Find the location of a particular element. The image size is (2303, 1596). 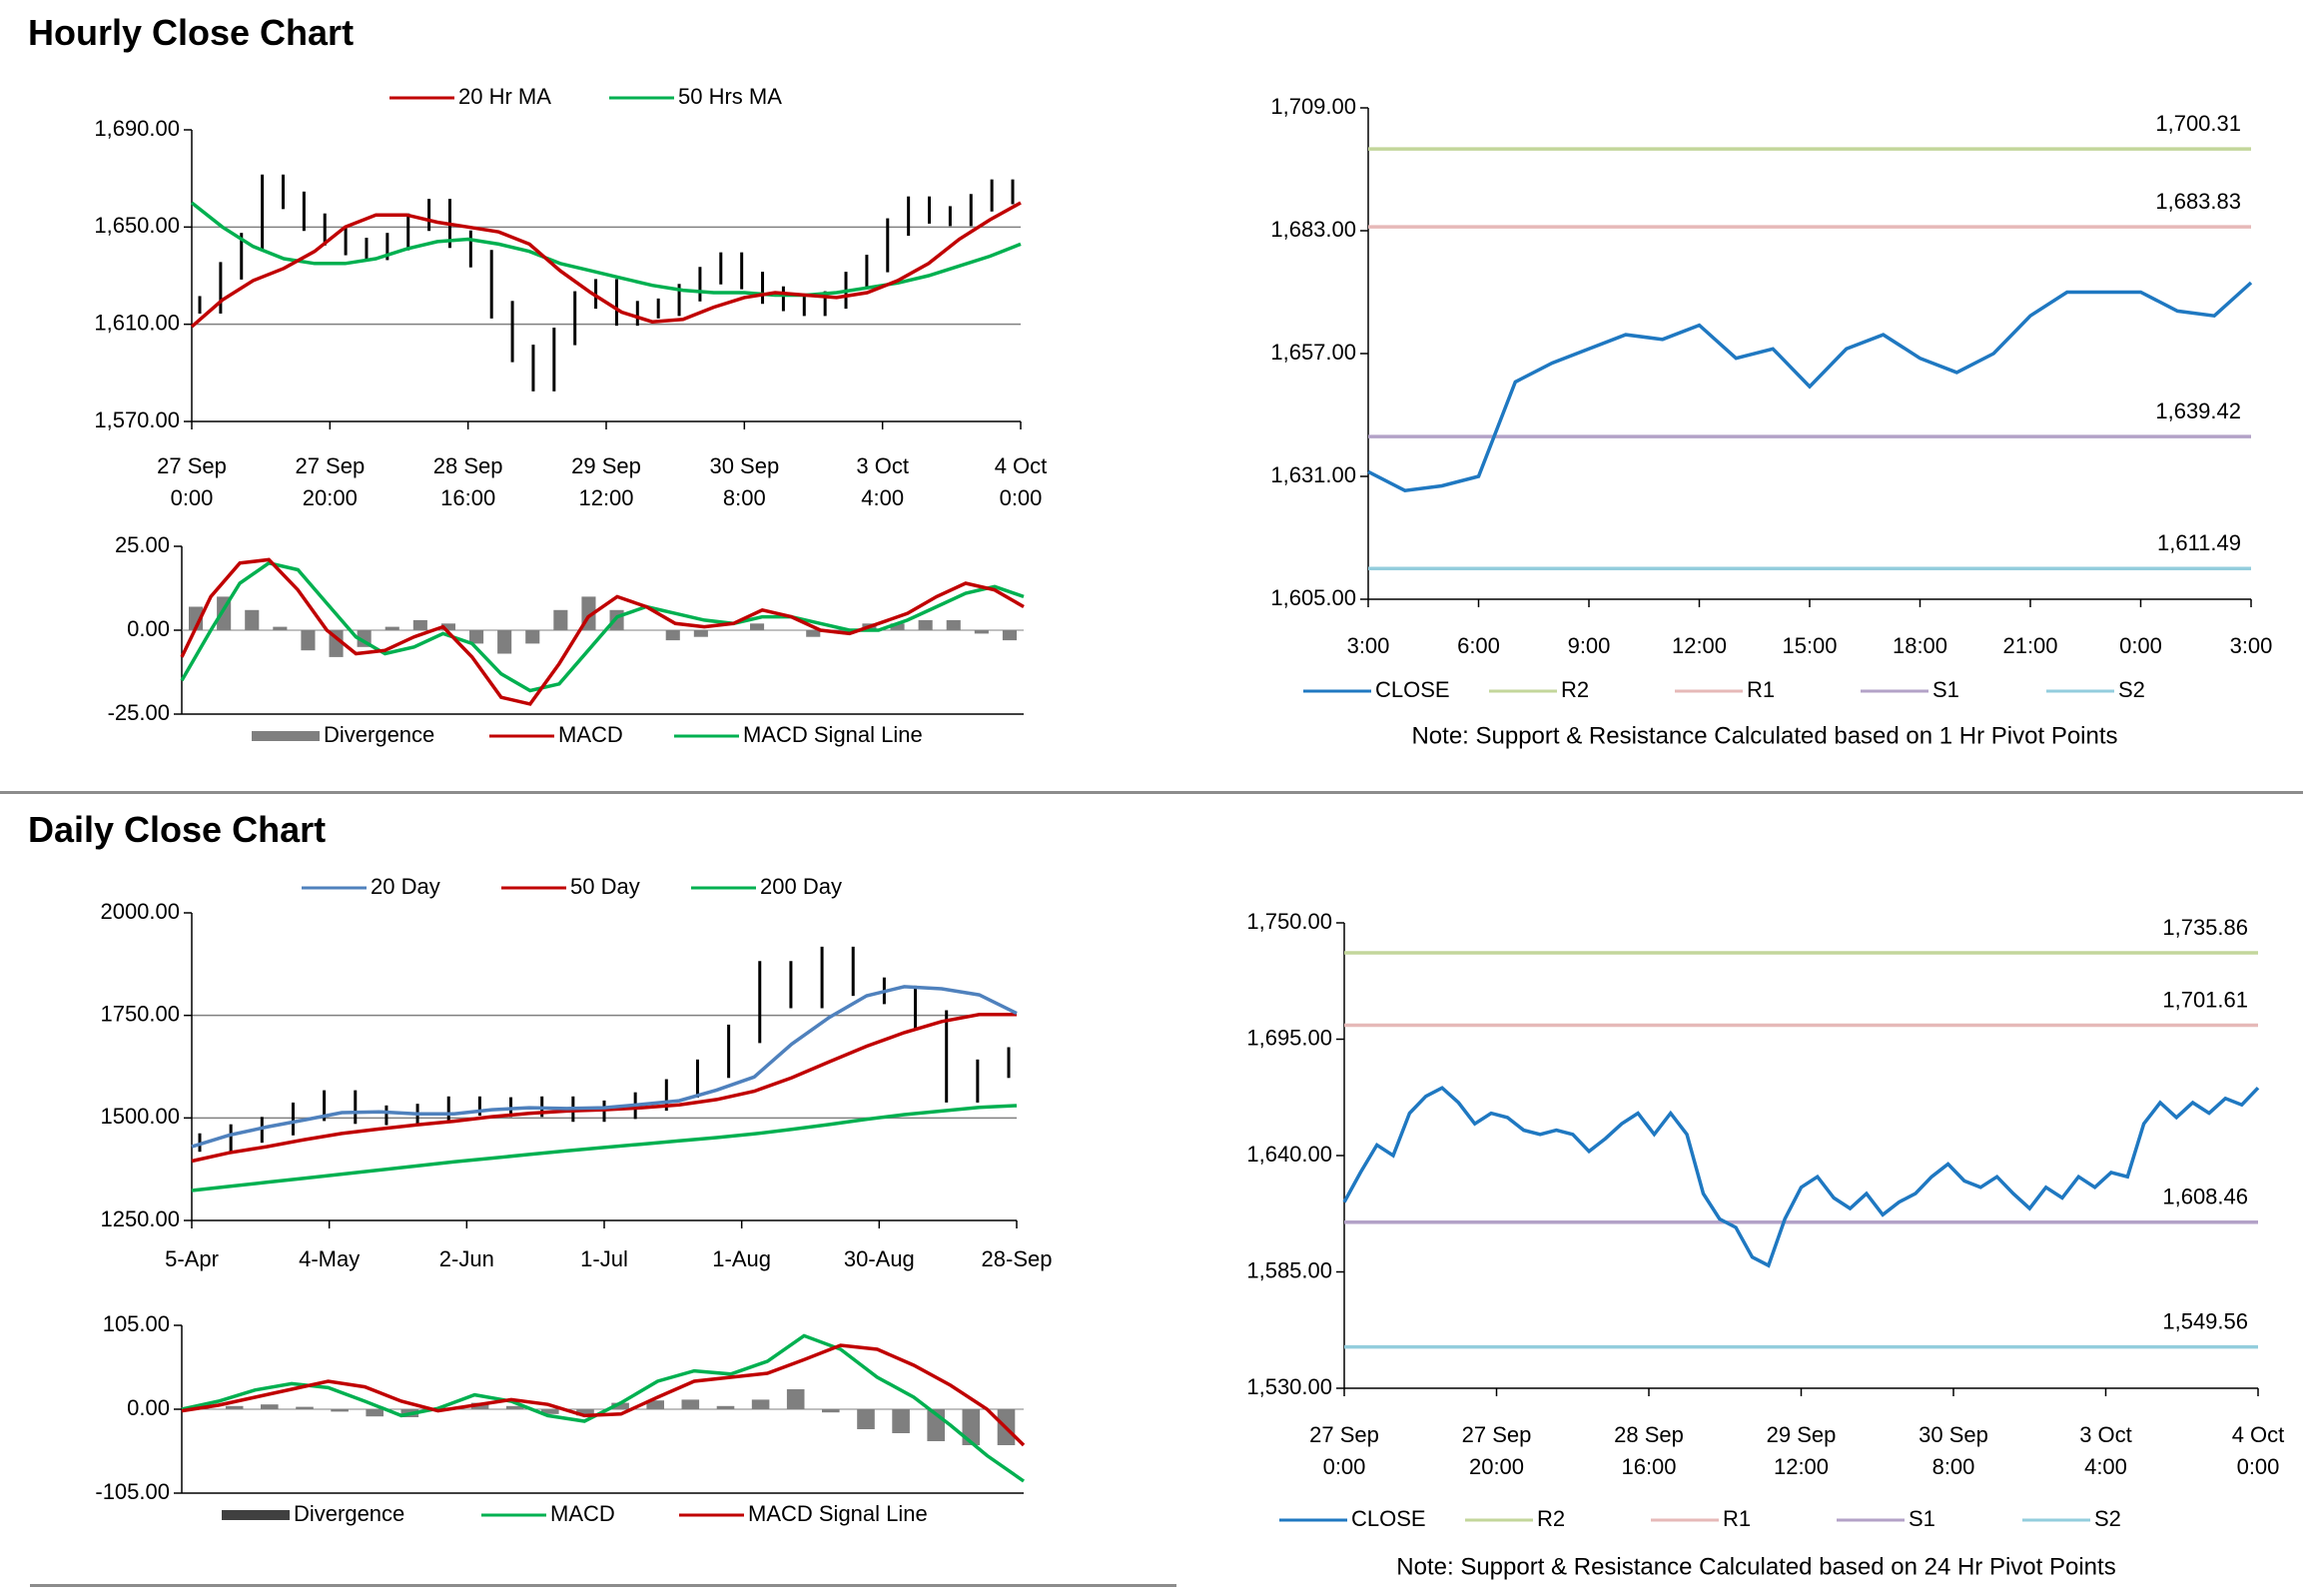

x-tick-label: 18:00 is located at coordinates (1920, 645).